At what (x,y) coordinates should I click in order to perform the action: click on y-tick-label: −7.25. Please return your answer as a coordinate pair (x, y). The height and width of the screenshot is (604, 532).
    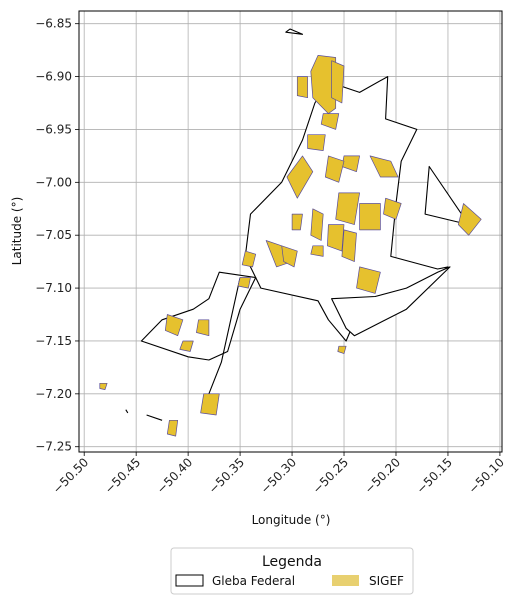
    Looking at the image, I should click on (53, 447).